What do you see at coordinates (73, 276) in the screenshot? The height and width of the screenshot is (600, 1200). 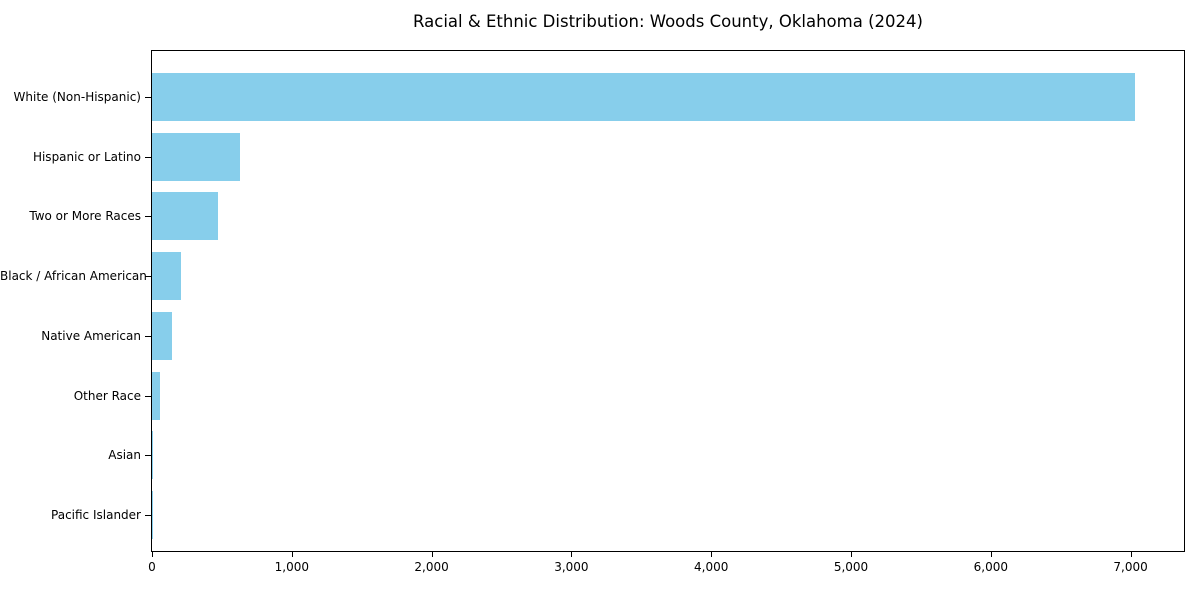 I see `y-tick-label-black-african-american: Black / African American` at bounding box center [73, 276].